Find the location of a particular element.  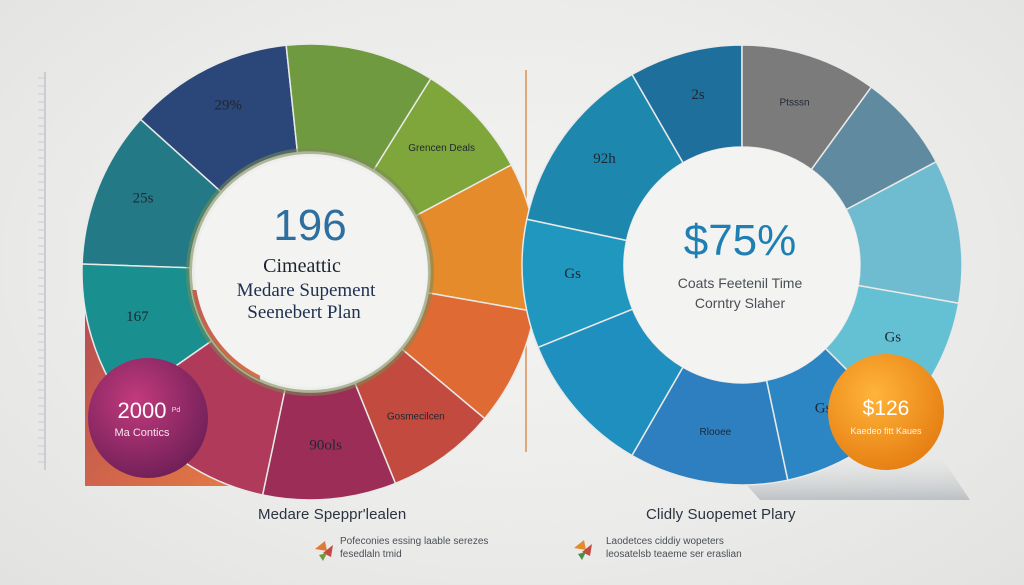

right-segment-label-2: Ptsssn is located at coordinates (795, 102).